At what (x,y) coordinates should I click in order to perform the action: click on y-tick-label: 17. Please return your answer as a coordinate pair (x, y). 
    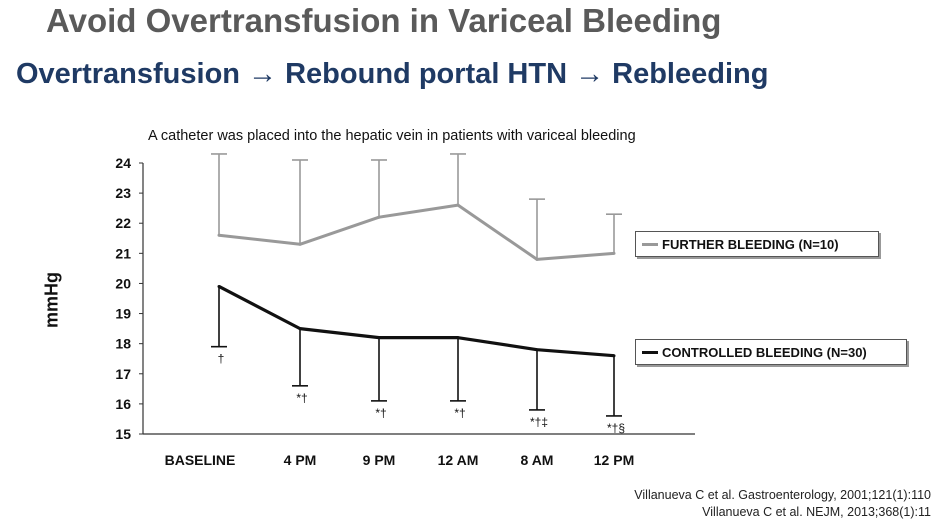
    Looking at the image, I should click on (123, 374).